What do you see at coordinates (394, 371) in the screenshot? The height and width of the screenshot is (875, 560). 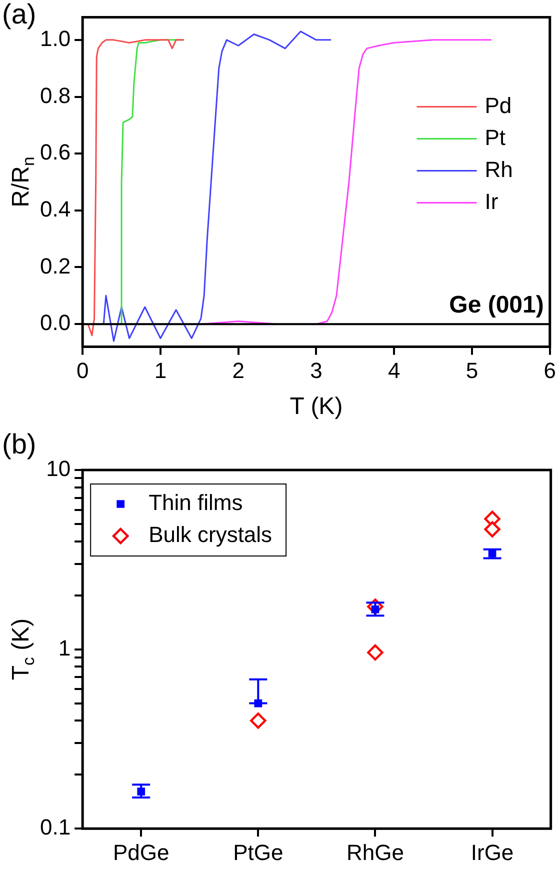 I see `x-tick-label: 4` at bounding box center [394, 371].